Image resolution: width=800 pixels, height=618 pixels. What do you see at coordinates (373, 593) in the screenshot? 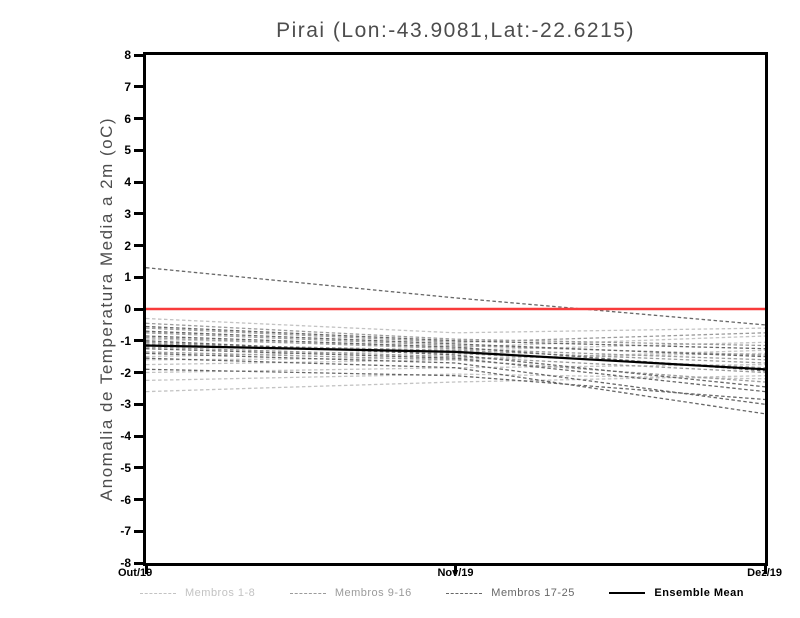
I see `legend-label-membros-9-16: Membros 9-16` at bounding box center [373, 593].